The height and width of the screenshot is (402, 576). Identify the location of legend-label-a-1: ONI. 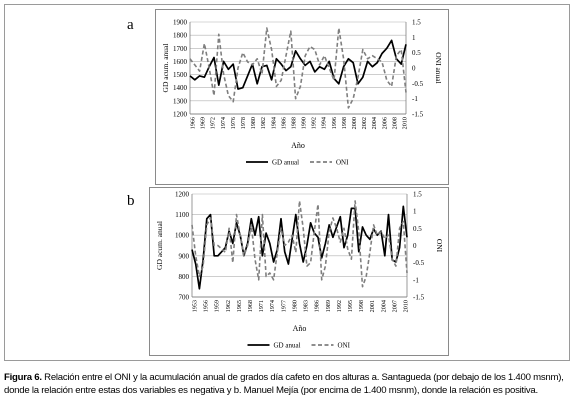
(342, 163).